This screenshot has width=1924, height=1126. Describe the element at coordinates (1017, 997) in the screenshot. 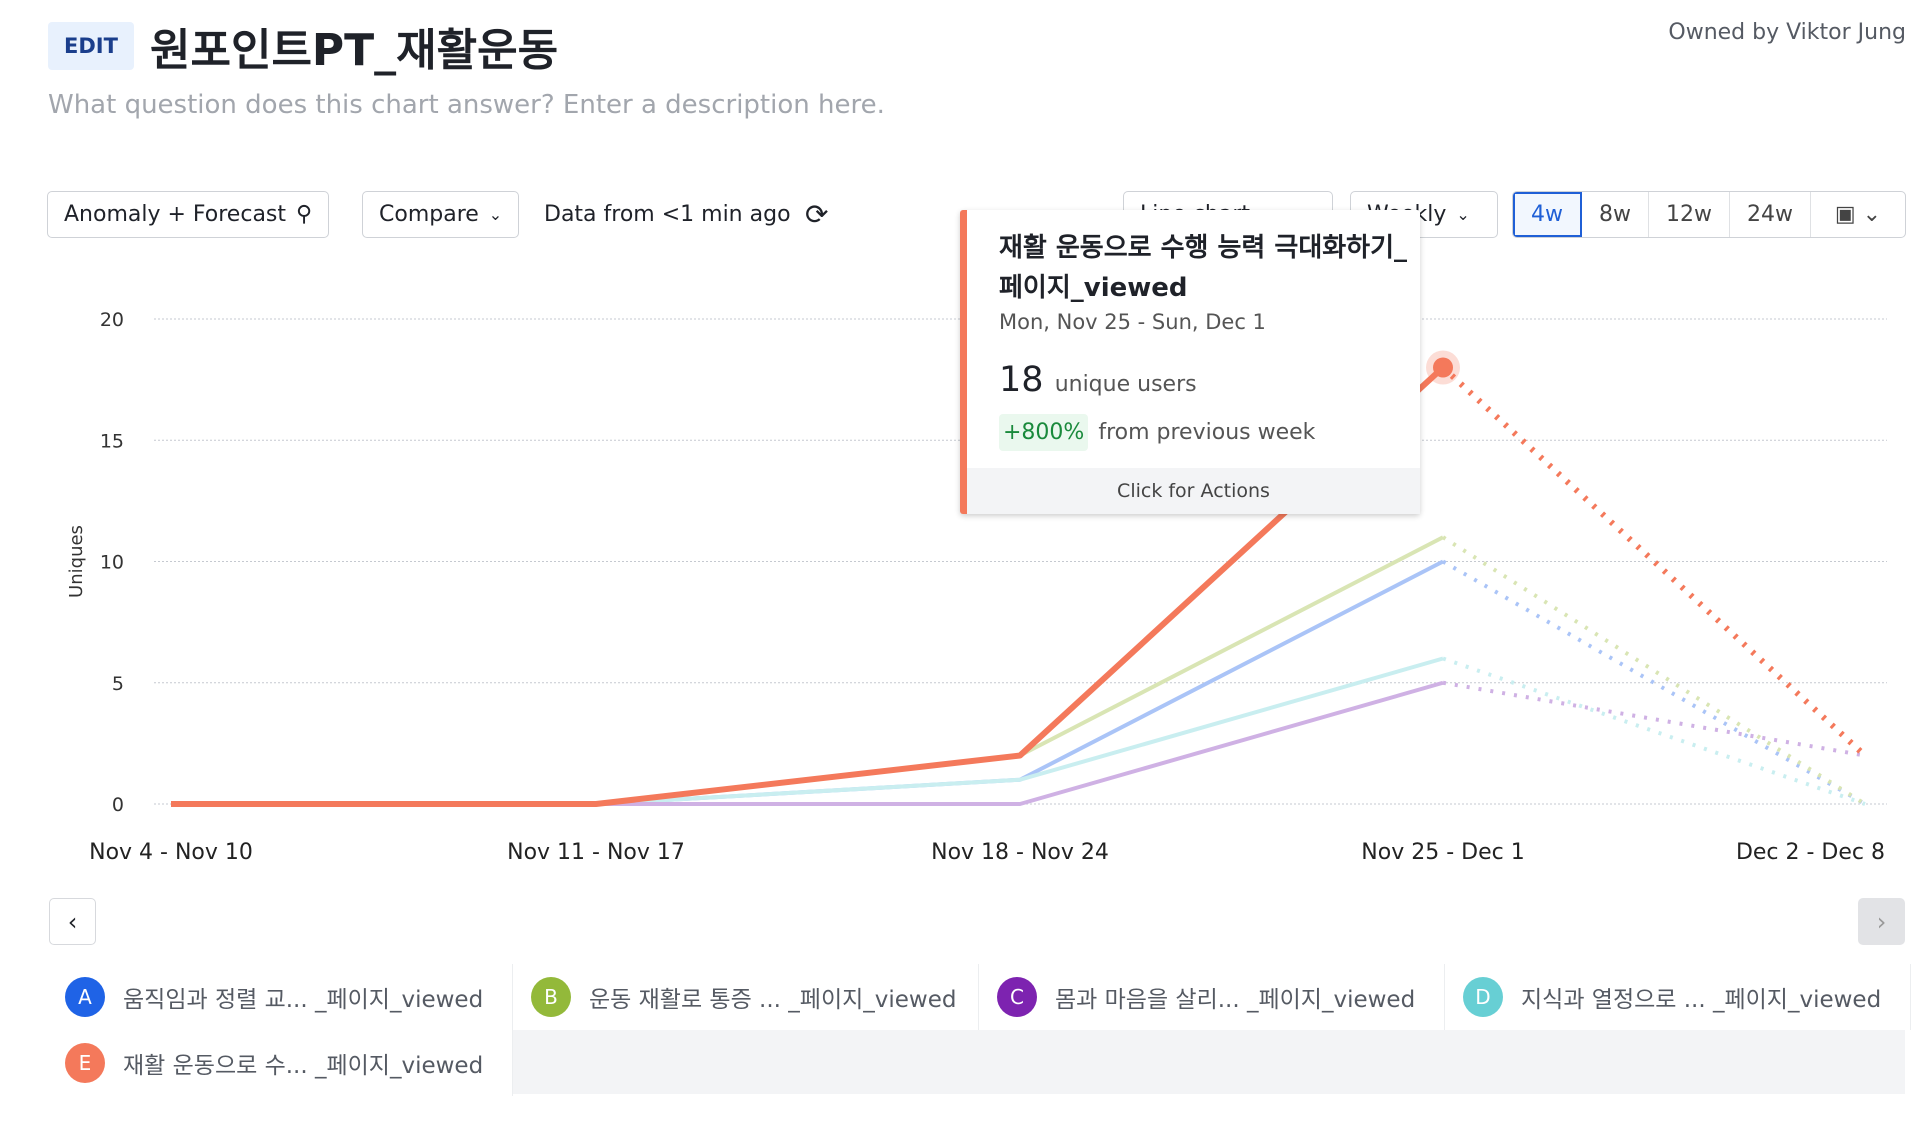

I see `series-badge: C` at that location.